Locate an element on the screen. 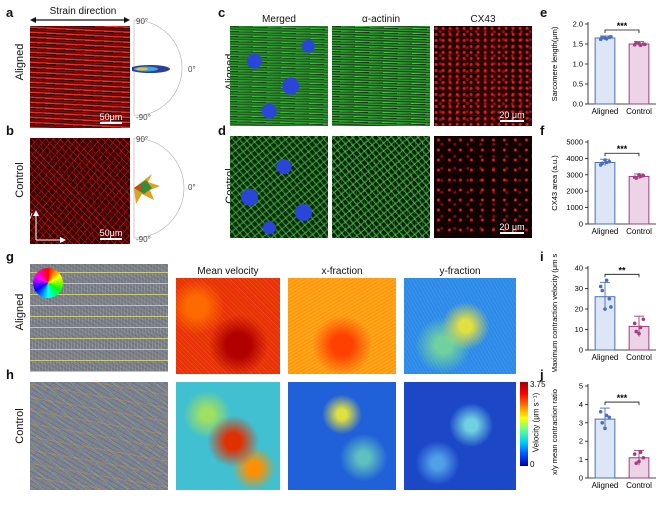 Image resolution: width=664 pixels, height=508 pixels. chart-j-sig-stars: *** is located at coordinates (622, 398).